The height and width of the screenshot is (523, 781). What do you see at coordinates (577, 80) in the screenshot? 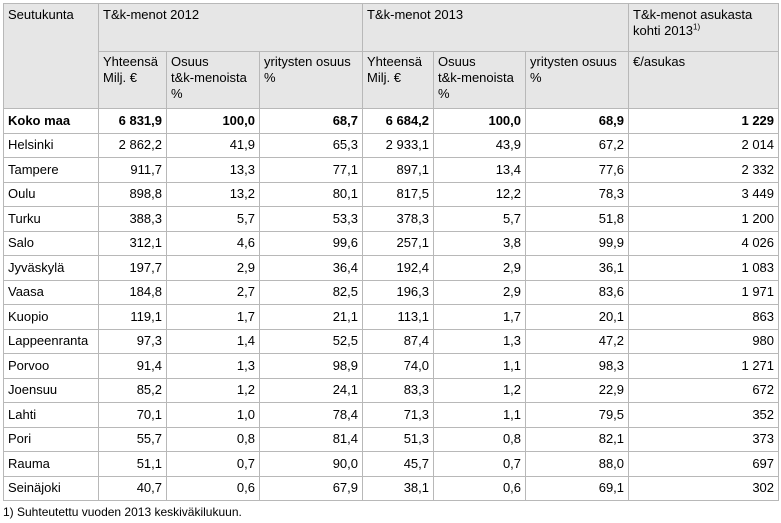
I see `col-header-company-2013: yritysten osuus%` at bounding box center [577, 80].